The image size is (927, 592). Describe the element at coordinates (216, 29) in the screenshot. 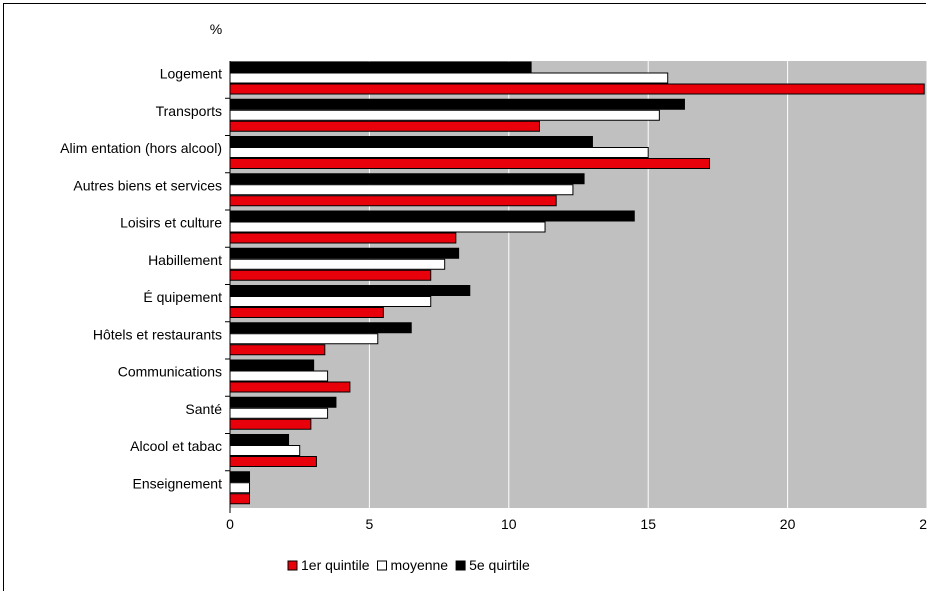

I see `unit-label: %` at that location.